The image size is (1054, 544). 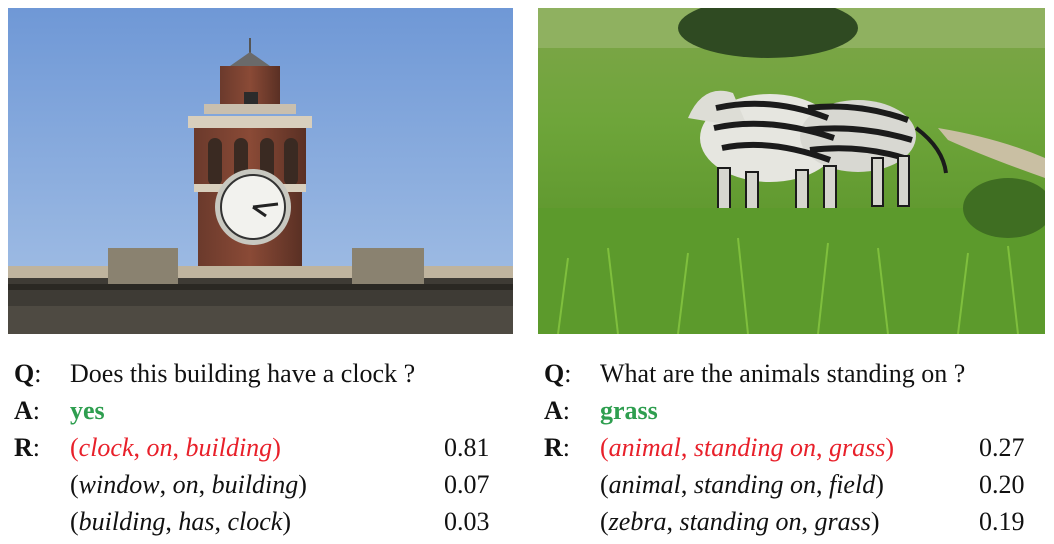 What do you see at coordinates (175, 447) in the screenshot?
I see `relation-triple: (clock, on, building)` at bounding box center [175, 447].